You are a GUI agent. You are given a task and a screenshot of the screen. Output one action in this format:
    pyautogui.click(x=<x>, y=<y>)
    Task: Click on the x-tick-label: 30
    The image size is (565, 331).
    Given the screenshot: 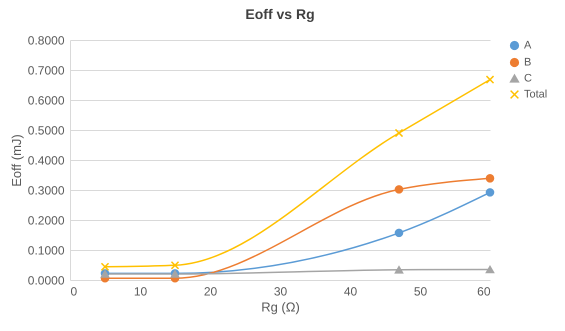 What is the action you would take?
    pyautogui.click(x=281, y=291)
    